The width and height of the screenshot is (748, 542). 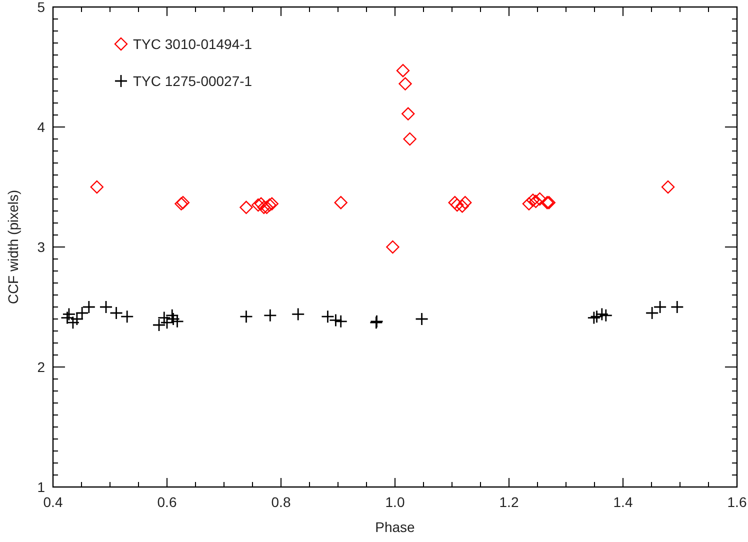 What do you see at coordinates (41, 247) in the screenshot?
I see `y-tick-label: 3` at bounding box center [41, 247].